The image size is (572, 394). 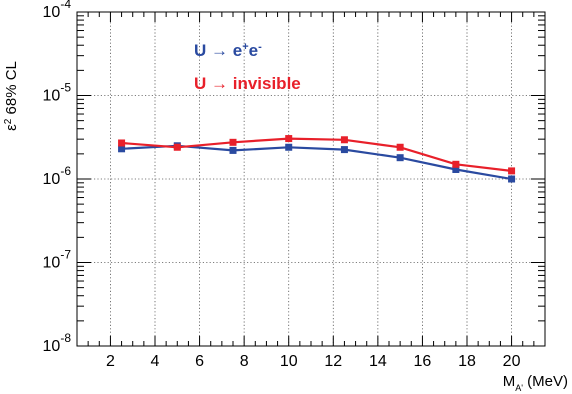 I want to click on y-tick-label: 10⁻⁷, so click(x=57, y=260).